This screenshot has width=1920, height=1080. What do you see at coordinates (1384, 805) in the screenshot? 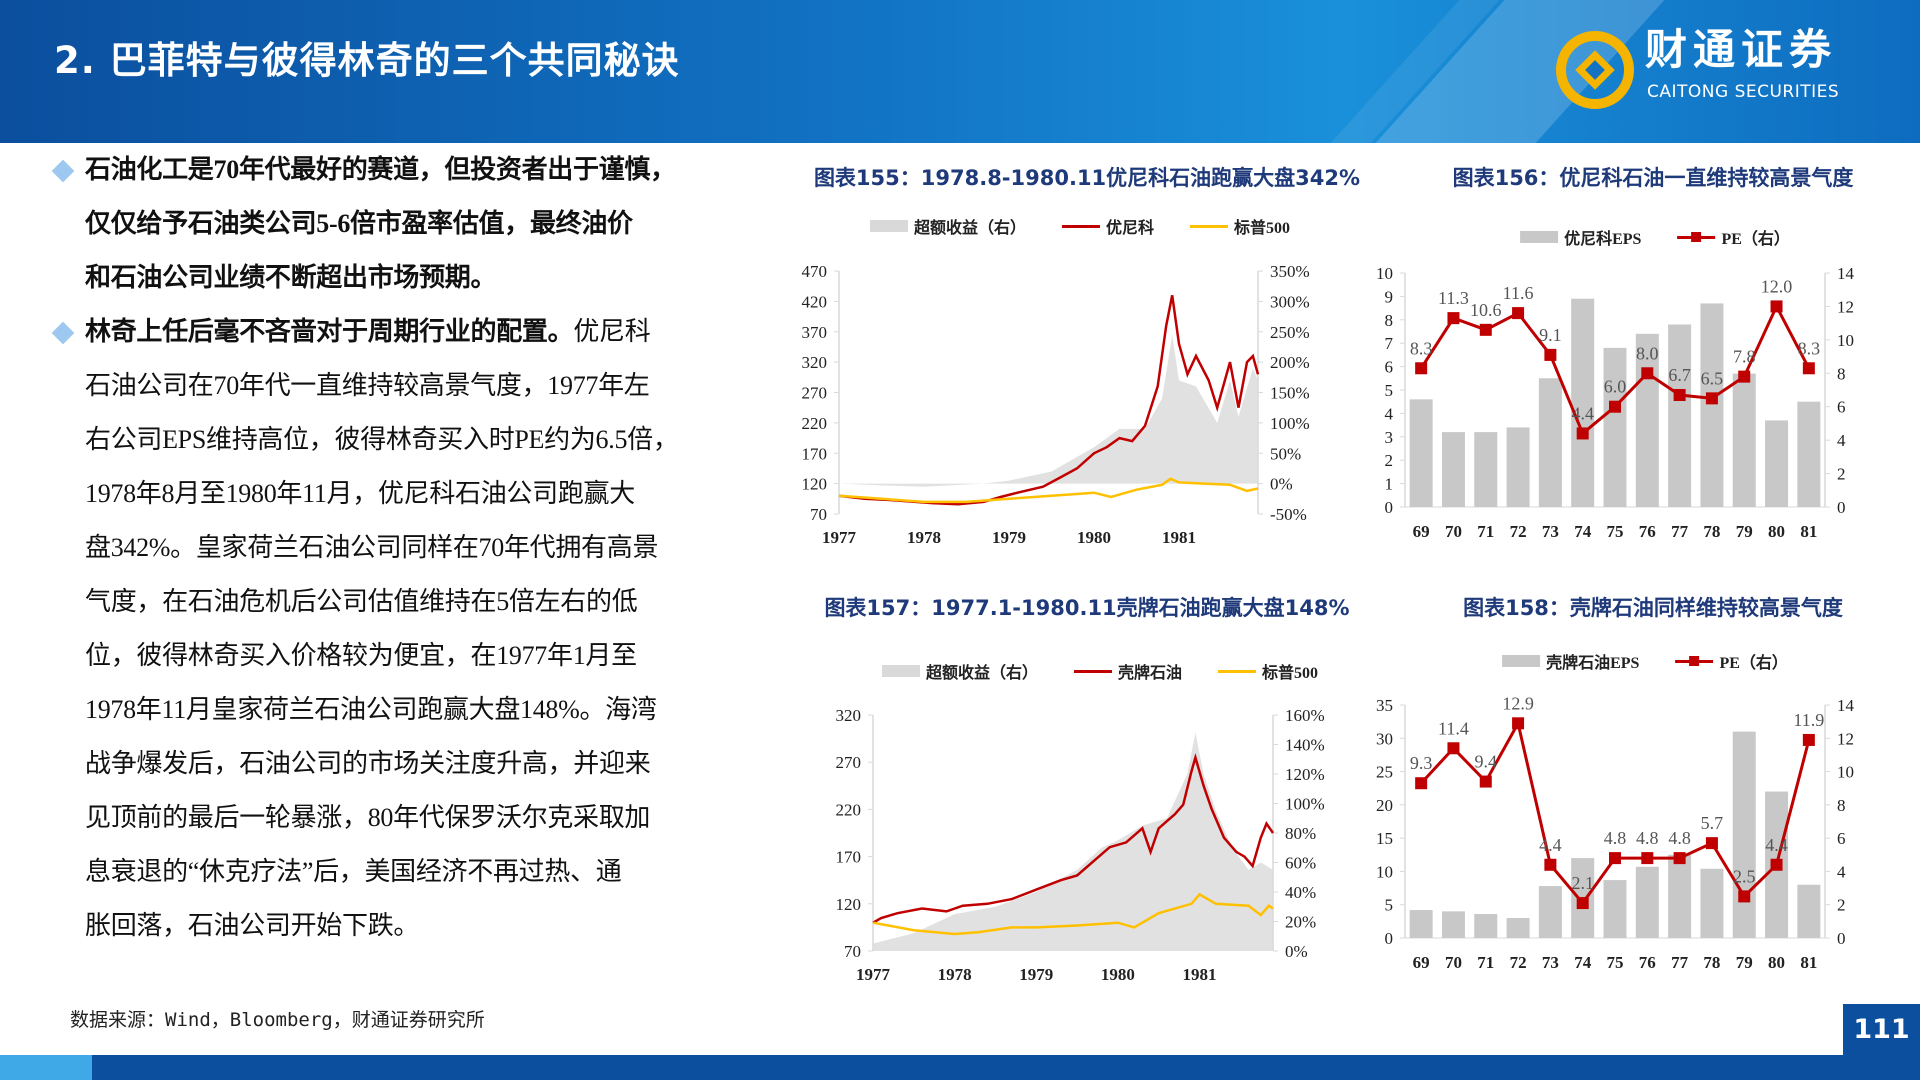
I see `y-tick-label-left: 20` at bounding box center [1384, 805].